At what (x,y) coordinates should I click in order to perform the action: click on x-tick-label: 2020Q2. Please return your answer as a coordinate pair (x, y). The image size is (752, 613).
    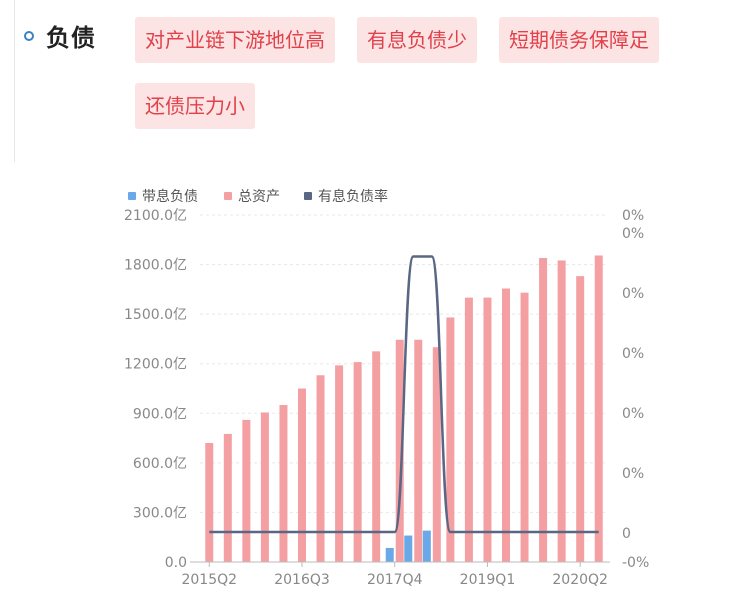
    Looking at the image, I should click on (580, 580).